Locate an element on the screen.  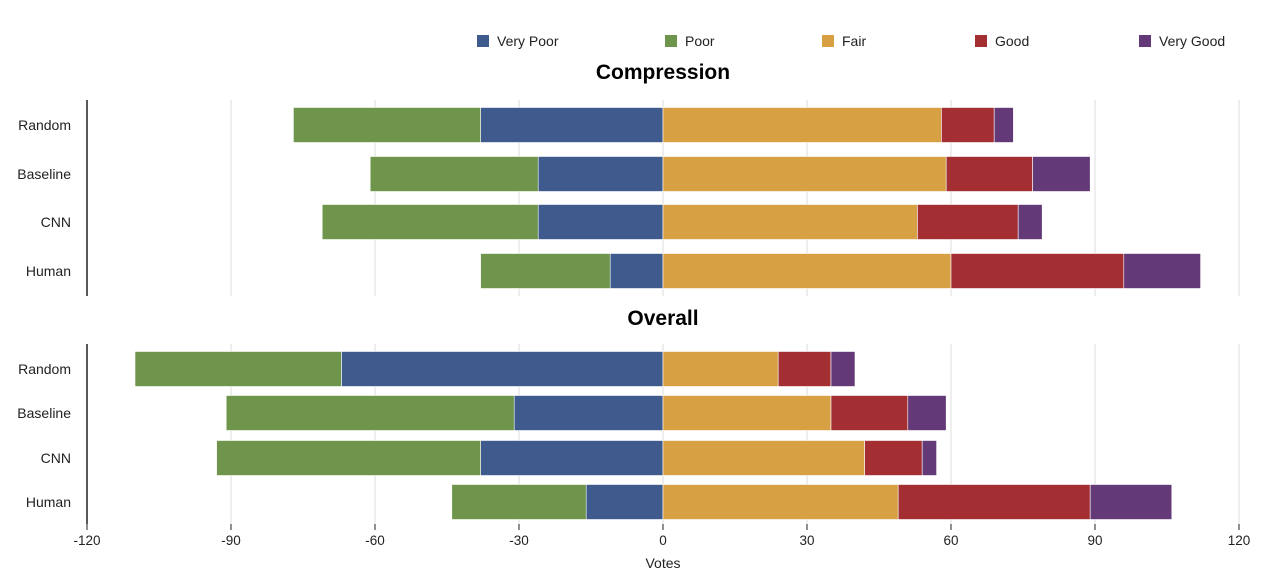
bar-overall-random-poor is located at coordinates (238, 369).